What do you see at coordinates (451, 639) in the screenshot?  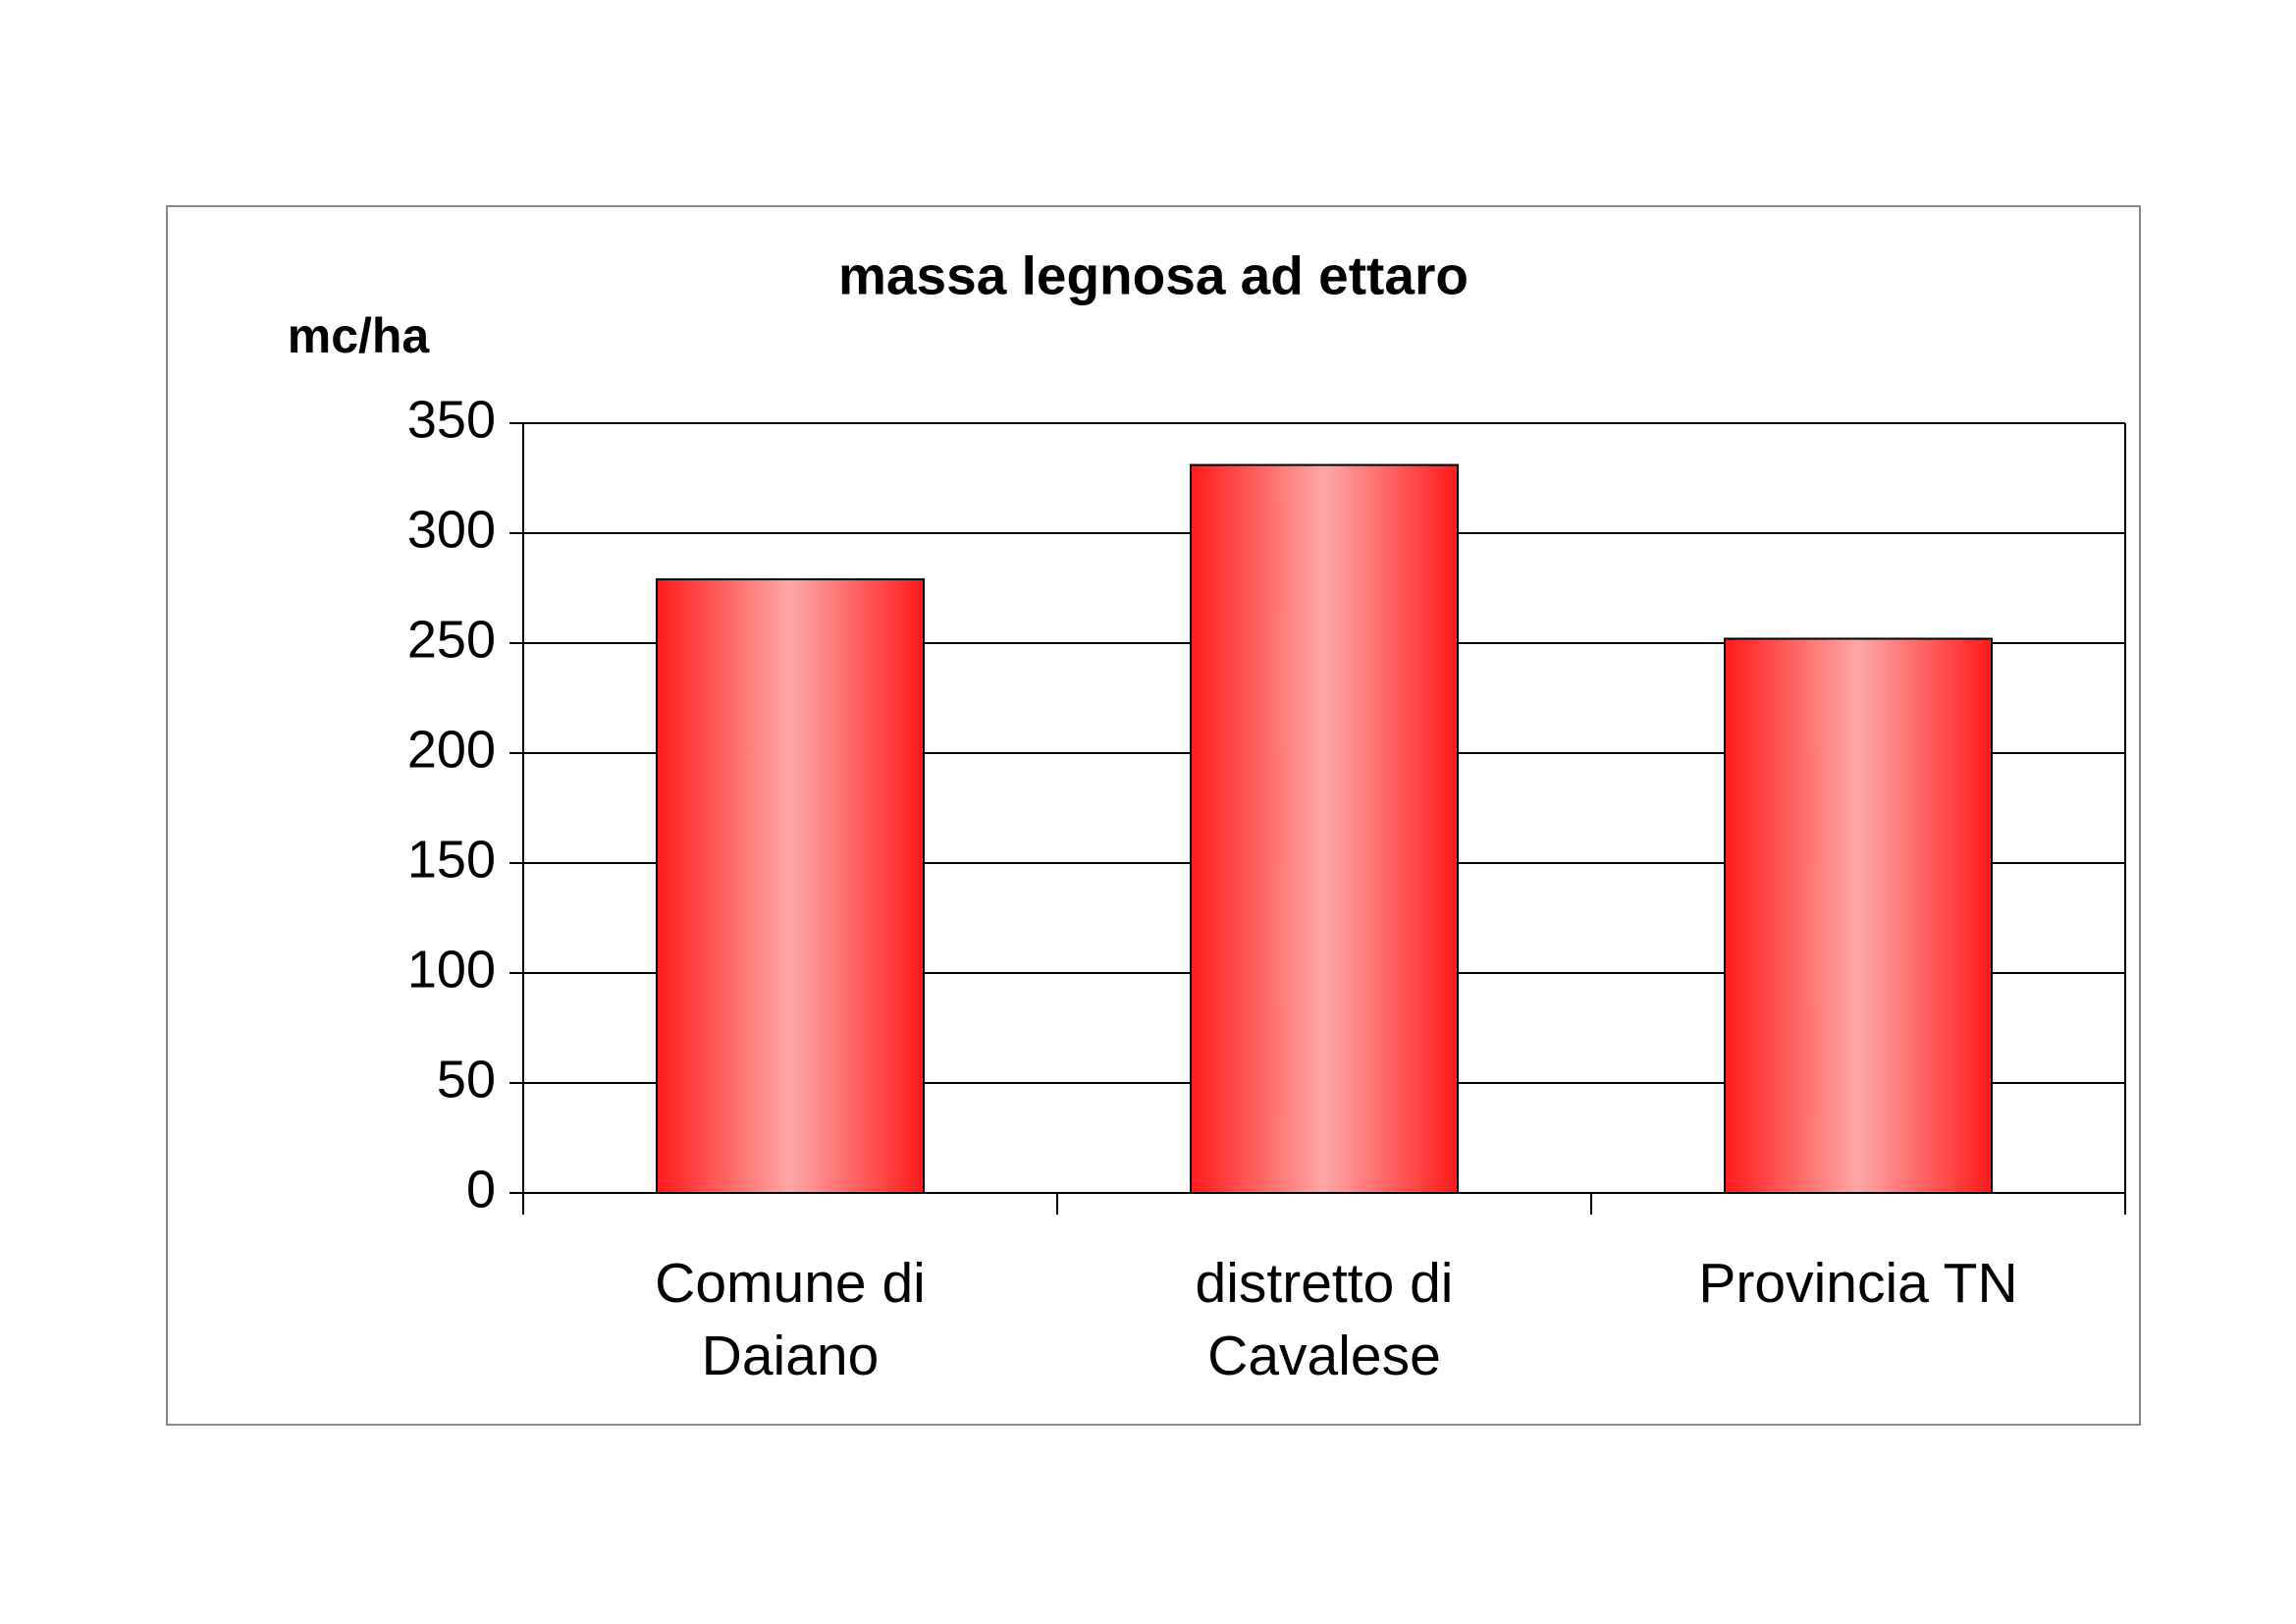 I see `y-tick-label: 250` at bounding box center [451, 639].